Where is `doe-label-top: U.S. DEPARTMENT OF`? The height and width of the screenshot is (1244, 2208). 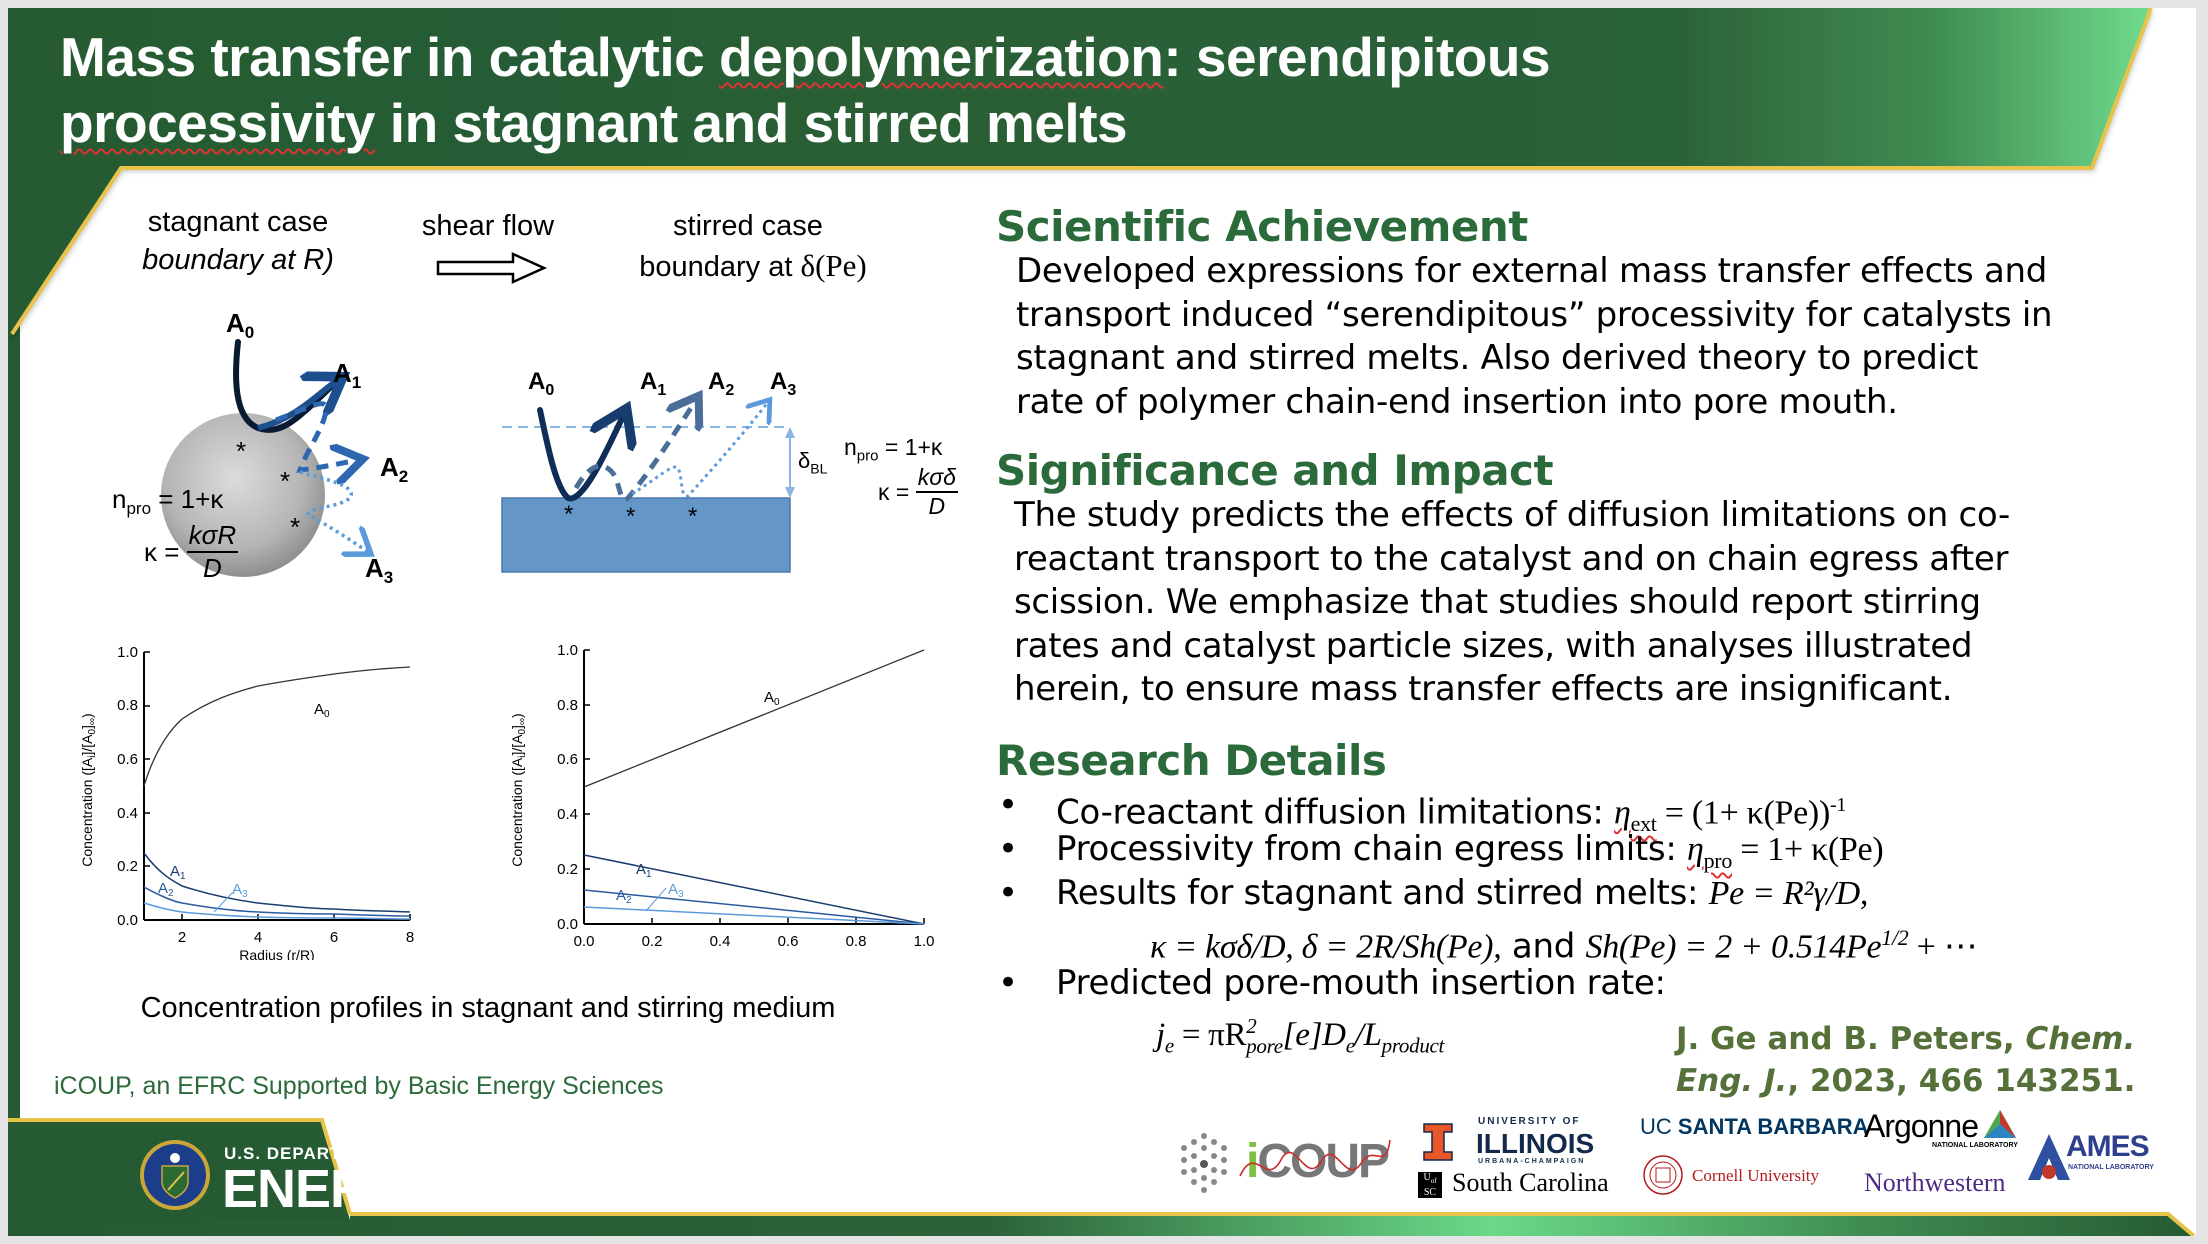 doe-label-top: U.S. DEPARTMENT OF is located at coordinates (324, 1153).